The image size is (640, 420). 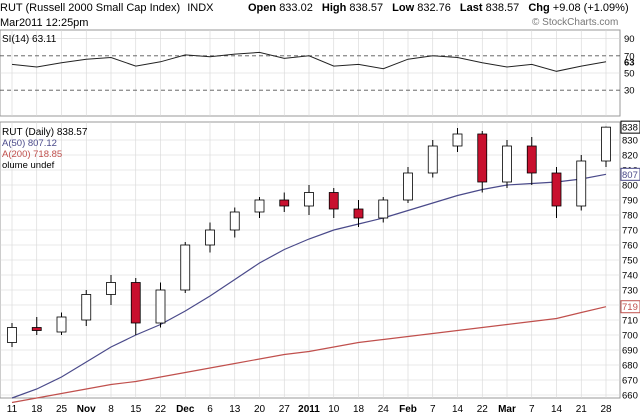 What do you see at coordinates (260, 409) in the screenshot?
I see `x-tick-label: 20` at bounding box center [260, 409].